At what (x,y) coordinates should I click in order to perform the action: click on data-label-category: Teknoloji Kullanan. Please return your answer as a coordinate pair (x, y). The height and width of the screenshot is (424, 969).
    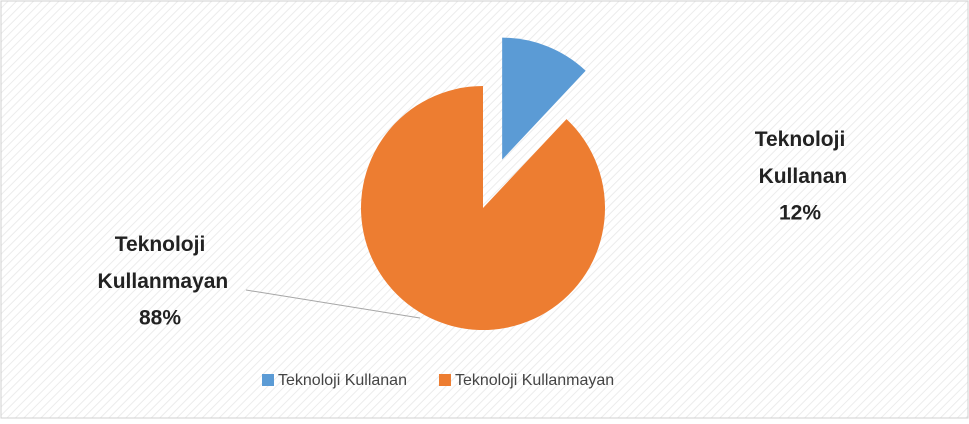
    Looking at the image, I should click on (800, 158).